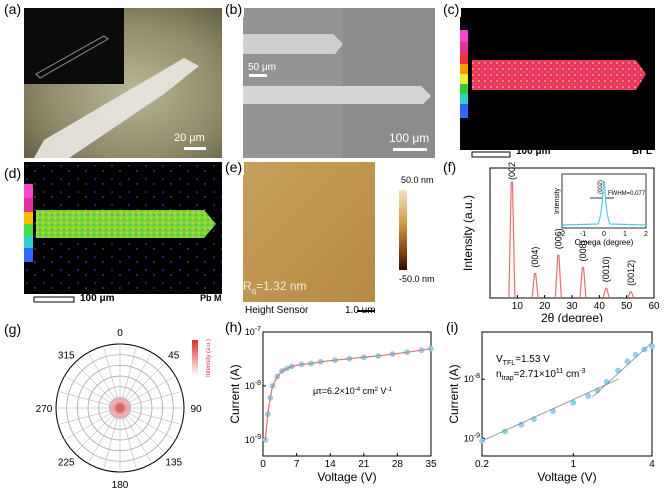 The height and width of the screenshot is (497, 664). Describe the element at coordinates (562, 234) in the screenshot. I see `inset-x-tick: -2` at that location.